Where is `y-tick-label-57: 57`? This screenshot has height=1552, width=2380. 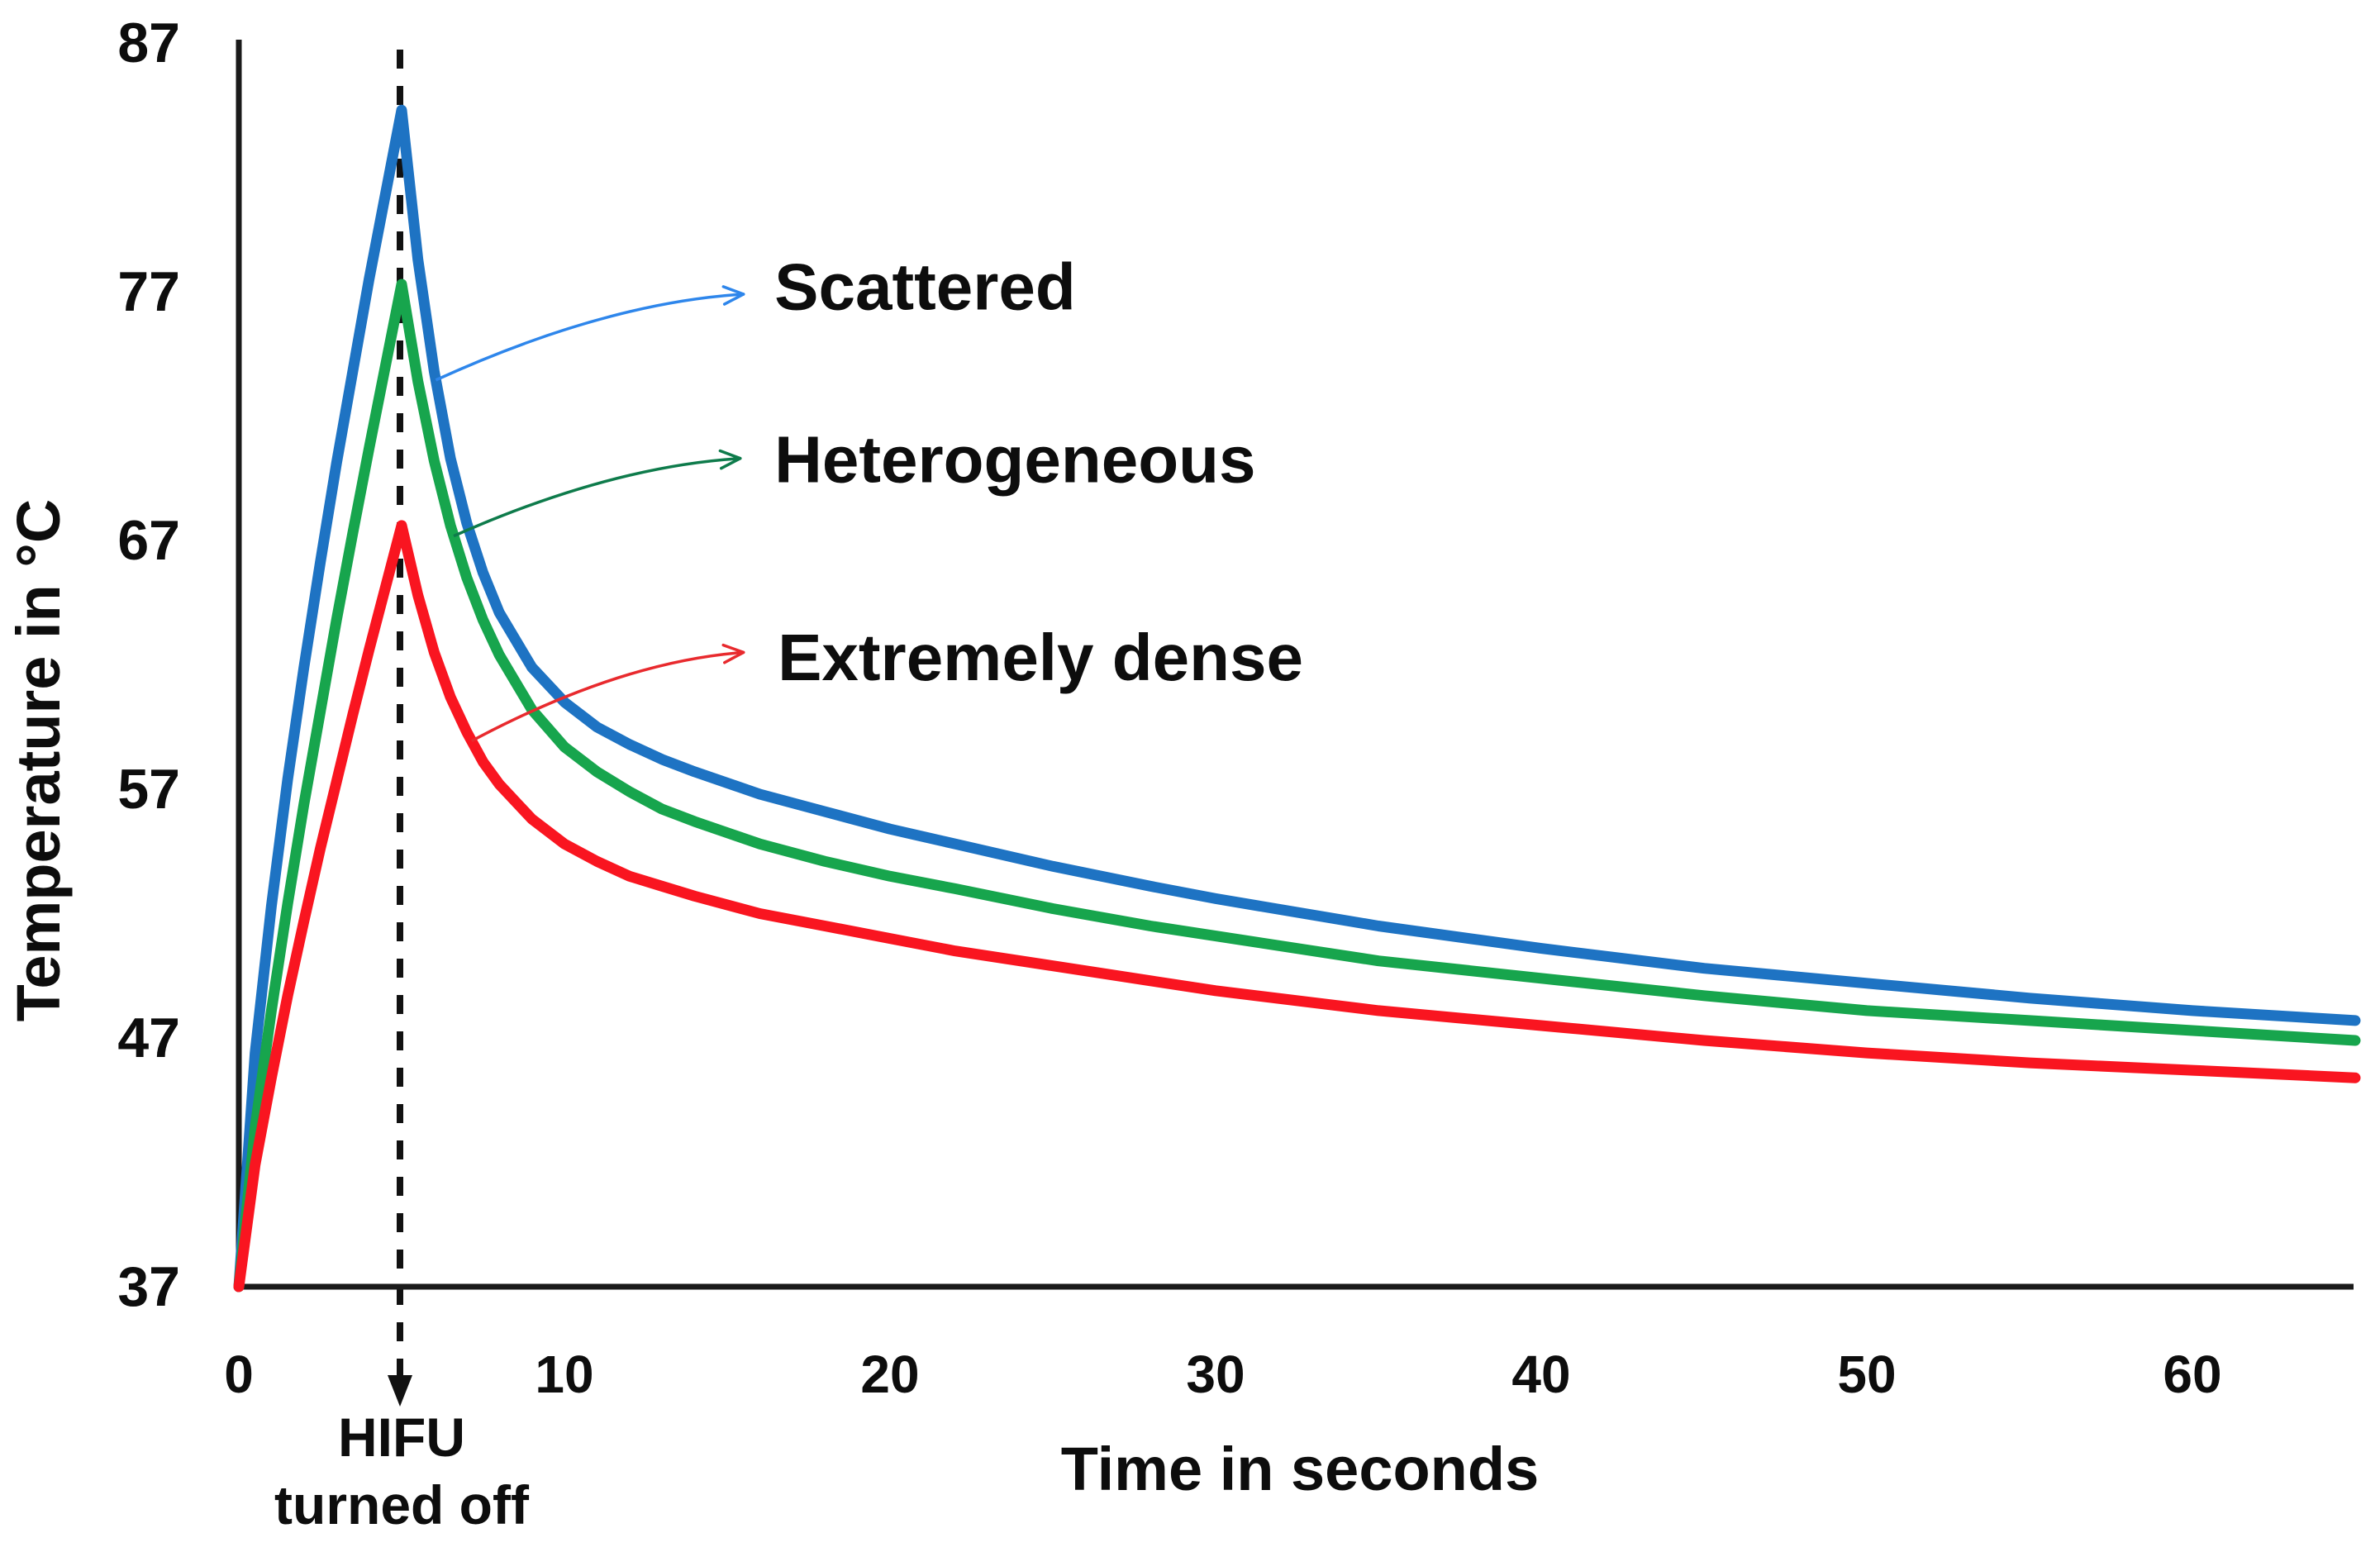
y-tick-label-57: 57 is located at coordinates (148, 789).